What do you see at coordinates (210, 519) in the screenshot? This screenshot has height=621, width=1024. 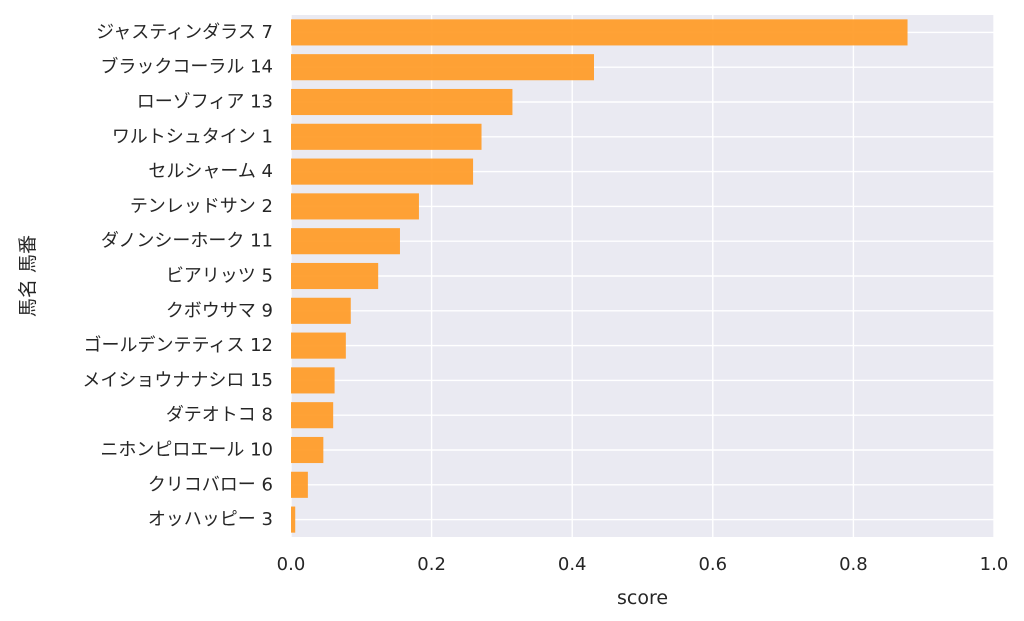 I see `y-tick-label: オッハッピー 3` at bounding box center [210, 519].